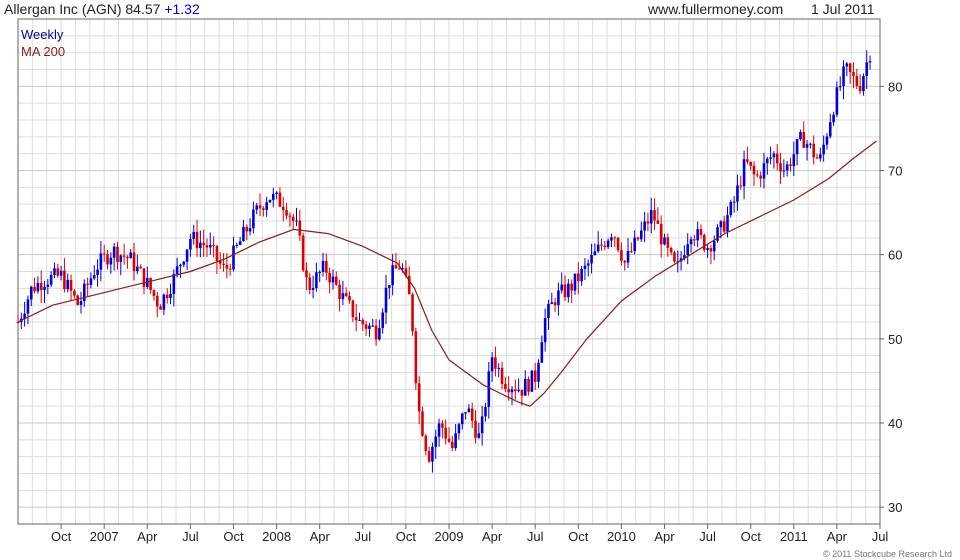  What do you see at coordinates (895, 423) in the screenshot?
I see `y-tick-label: 40` at bounding box center [895, 423].